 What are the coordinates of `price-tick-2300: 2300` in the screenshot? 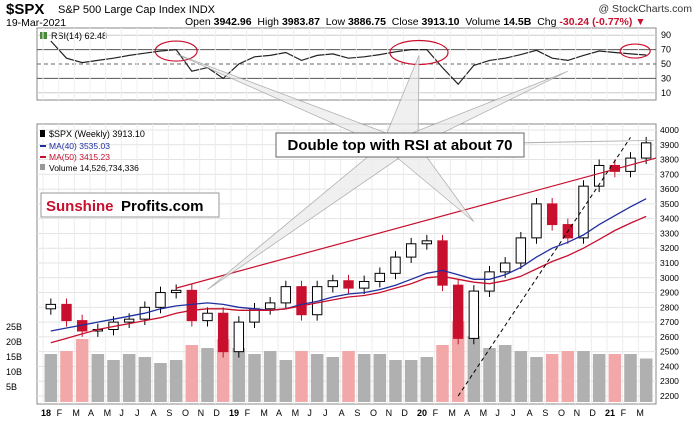 It's located at (669, 381).